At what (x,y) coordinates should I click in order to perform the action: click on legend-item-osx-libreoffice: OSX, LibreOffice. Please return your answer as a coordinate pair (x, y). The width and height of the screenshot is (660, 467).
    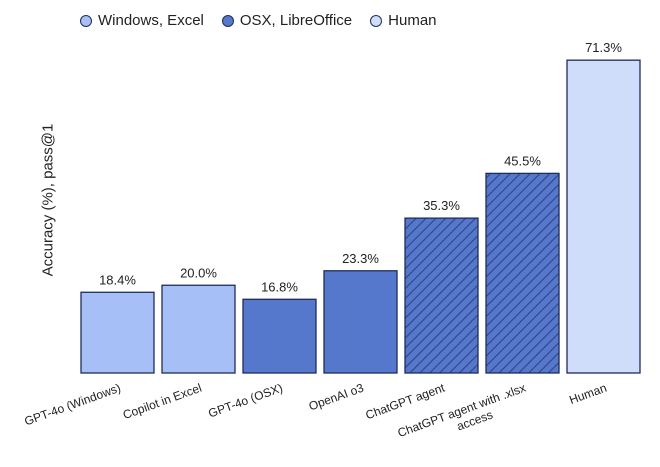
    Looking at the image, I should click on (287, 20).